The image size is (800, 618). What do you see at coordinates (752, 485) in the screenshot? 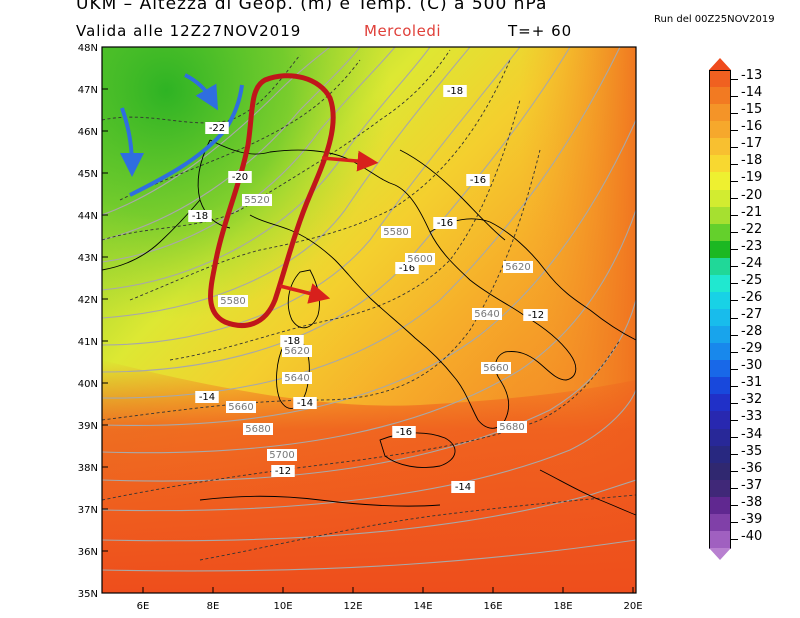
I see `colorbar-label: -37` at bounding box center [752, 485].